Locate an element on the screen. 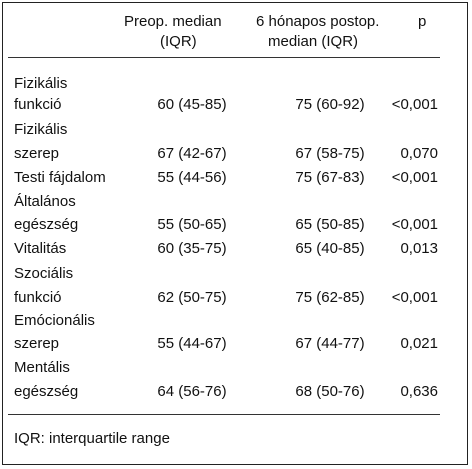 The width and height of the screenshot is (472, 469). header-divider is located at coordinates (224, 57).